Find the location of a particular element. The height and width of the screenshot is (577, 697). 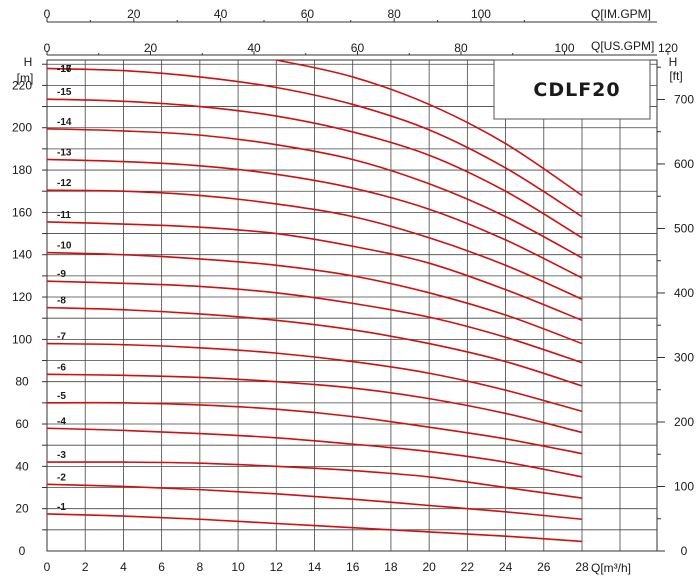

y-tick-label: 120 is located at coordinates (22, 297).